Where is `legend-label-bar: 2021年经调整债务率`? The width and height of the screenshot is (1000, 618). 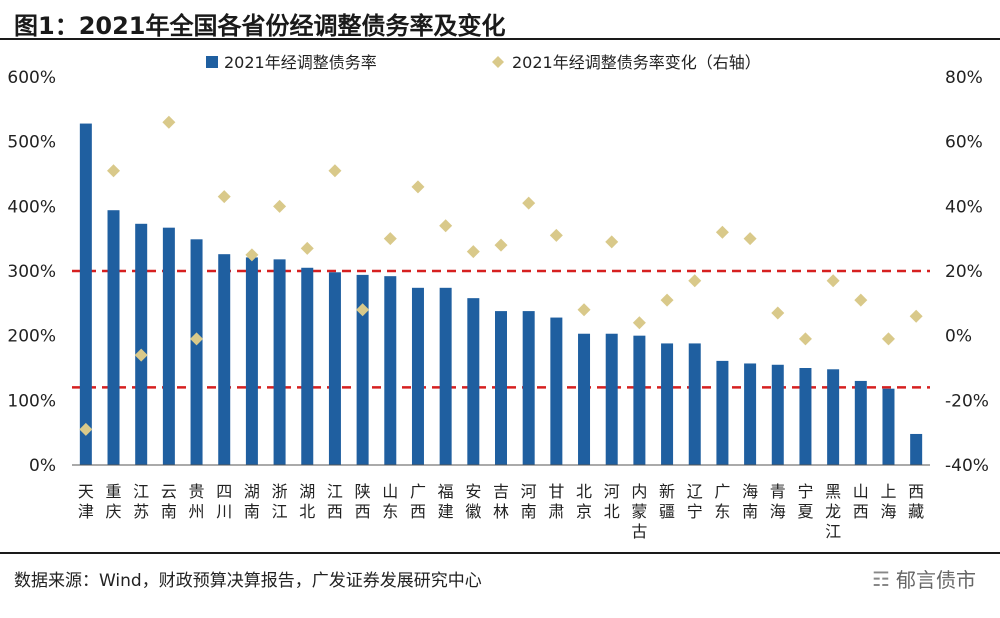
legend-label-bar: 2021年经调整债务率 is located at coordinates (300, 62).